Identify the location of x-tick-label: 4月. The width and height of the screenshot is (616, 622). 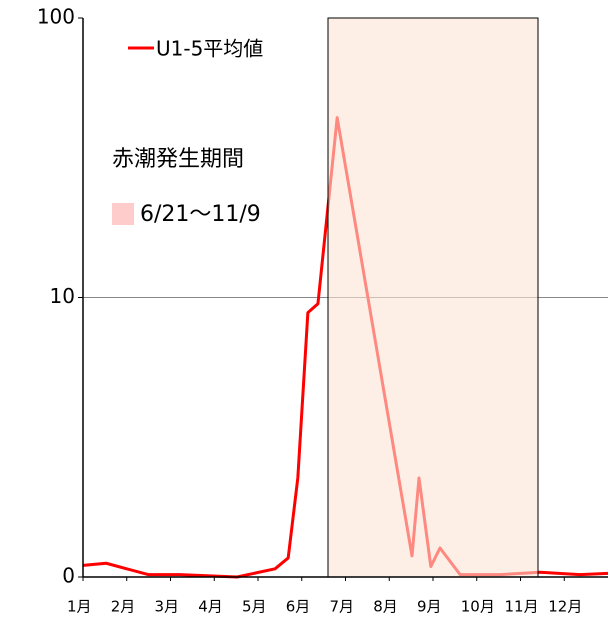
(210, 607).